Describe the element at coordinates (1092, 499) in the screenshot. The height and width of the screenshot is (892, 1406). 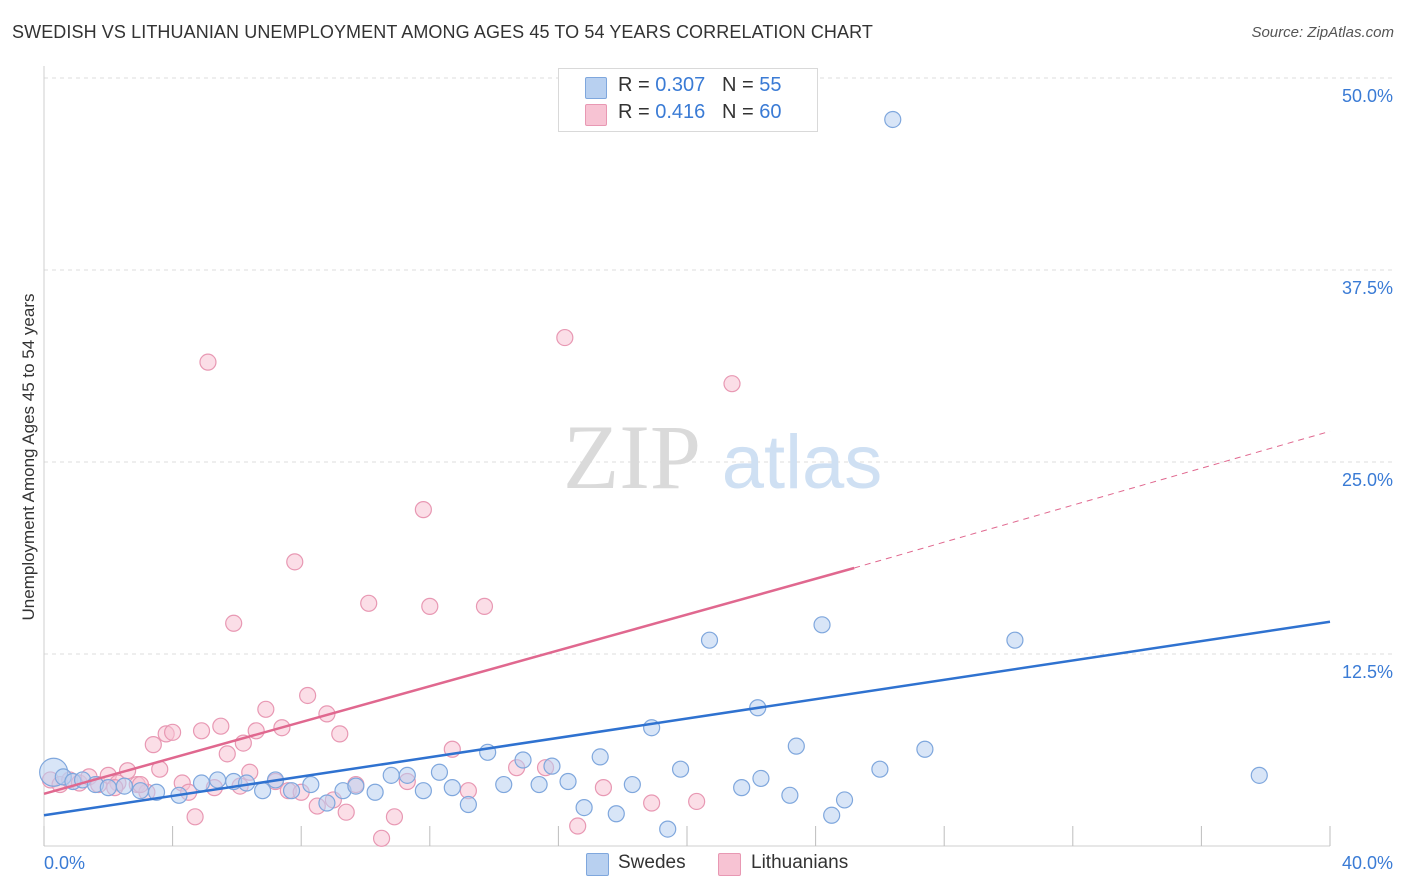
I see `lithuanians-trend-extension` at that location.